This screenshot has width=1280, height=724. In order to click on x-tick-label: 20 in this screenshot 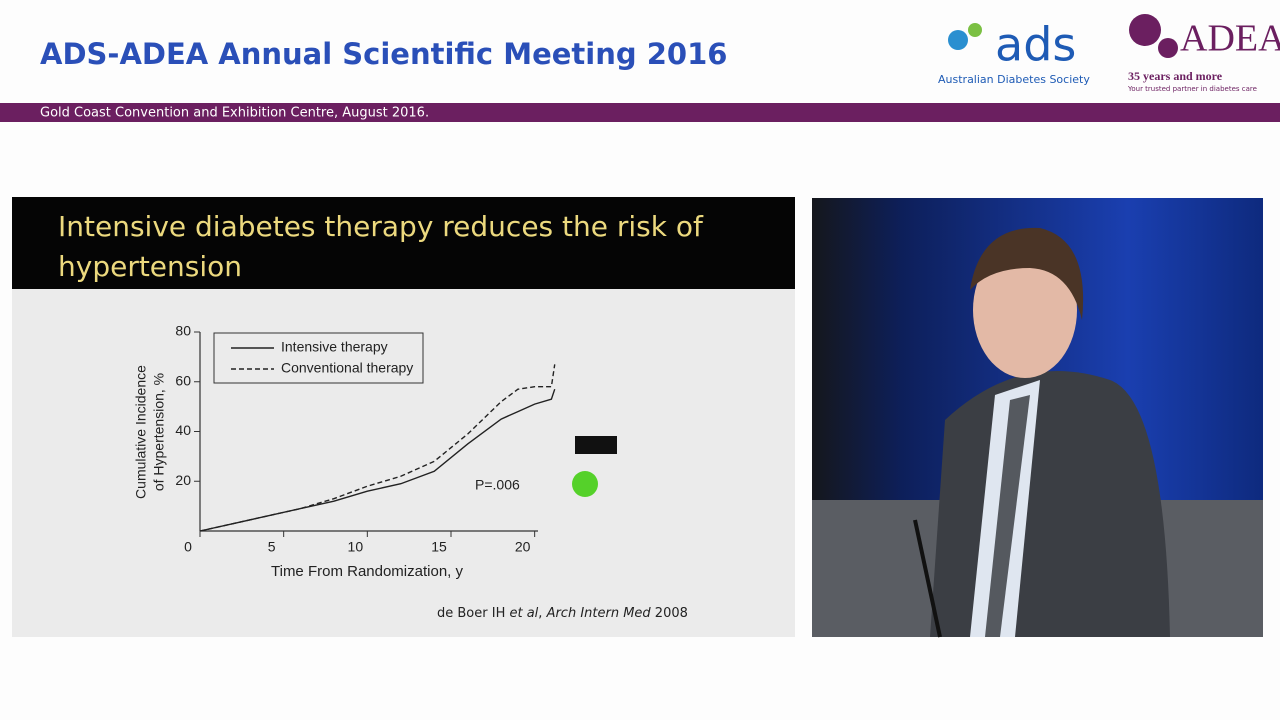, I will do `click(523, 547)`.